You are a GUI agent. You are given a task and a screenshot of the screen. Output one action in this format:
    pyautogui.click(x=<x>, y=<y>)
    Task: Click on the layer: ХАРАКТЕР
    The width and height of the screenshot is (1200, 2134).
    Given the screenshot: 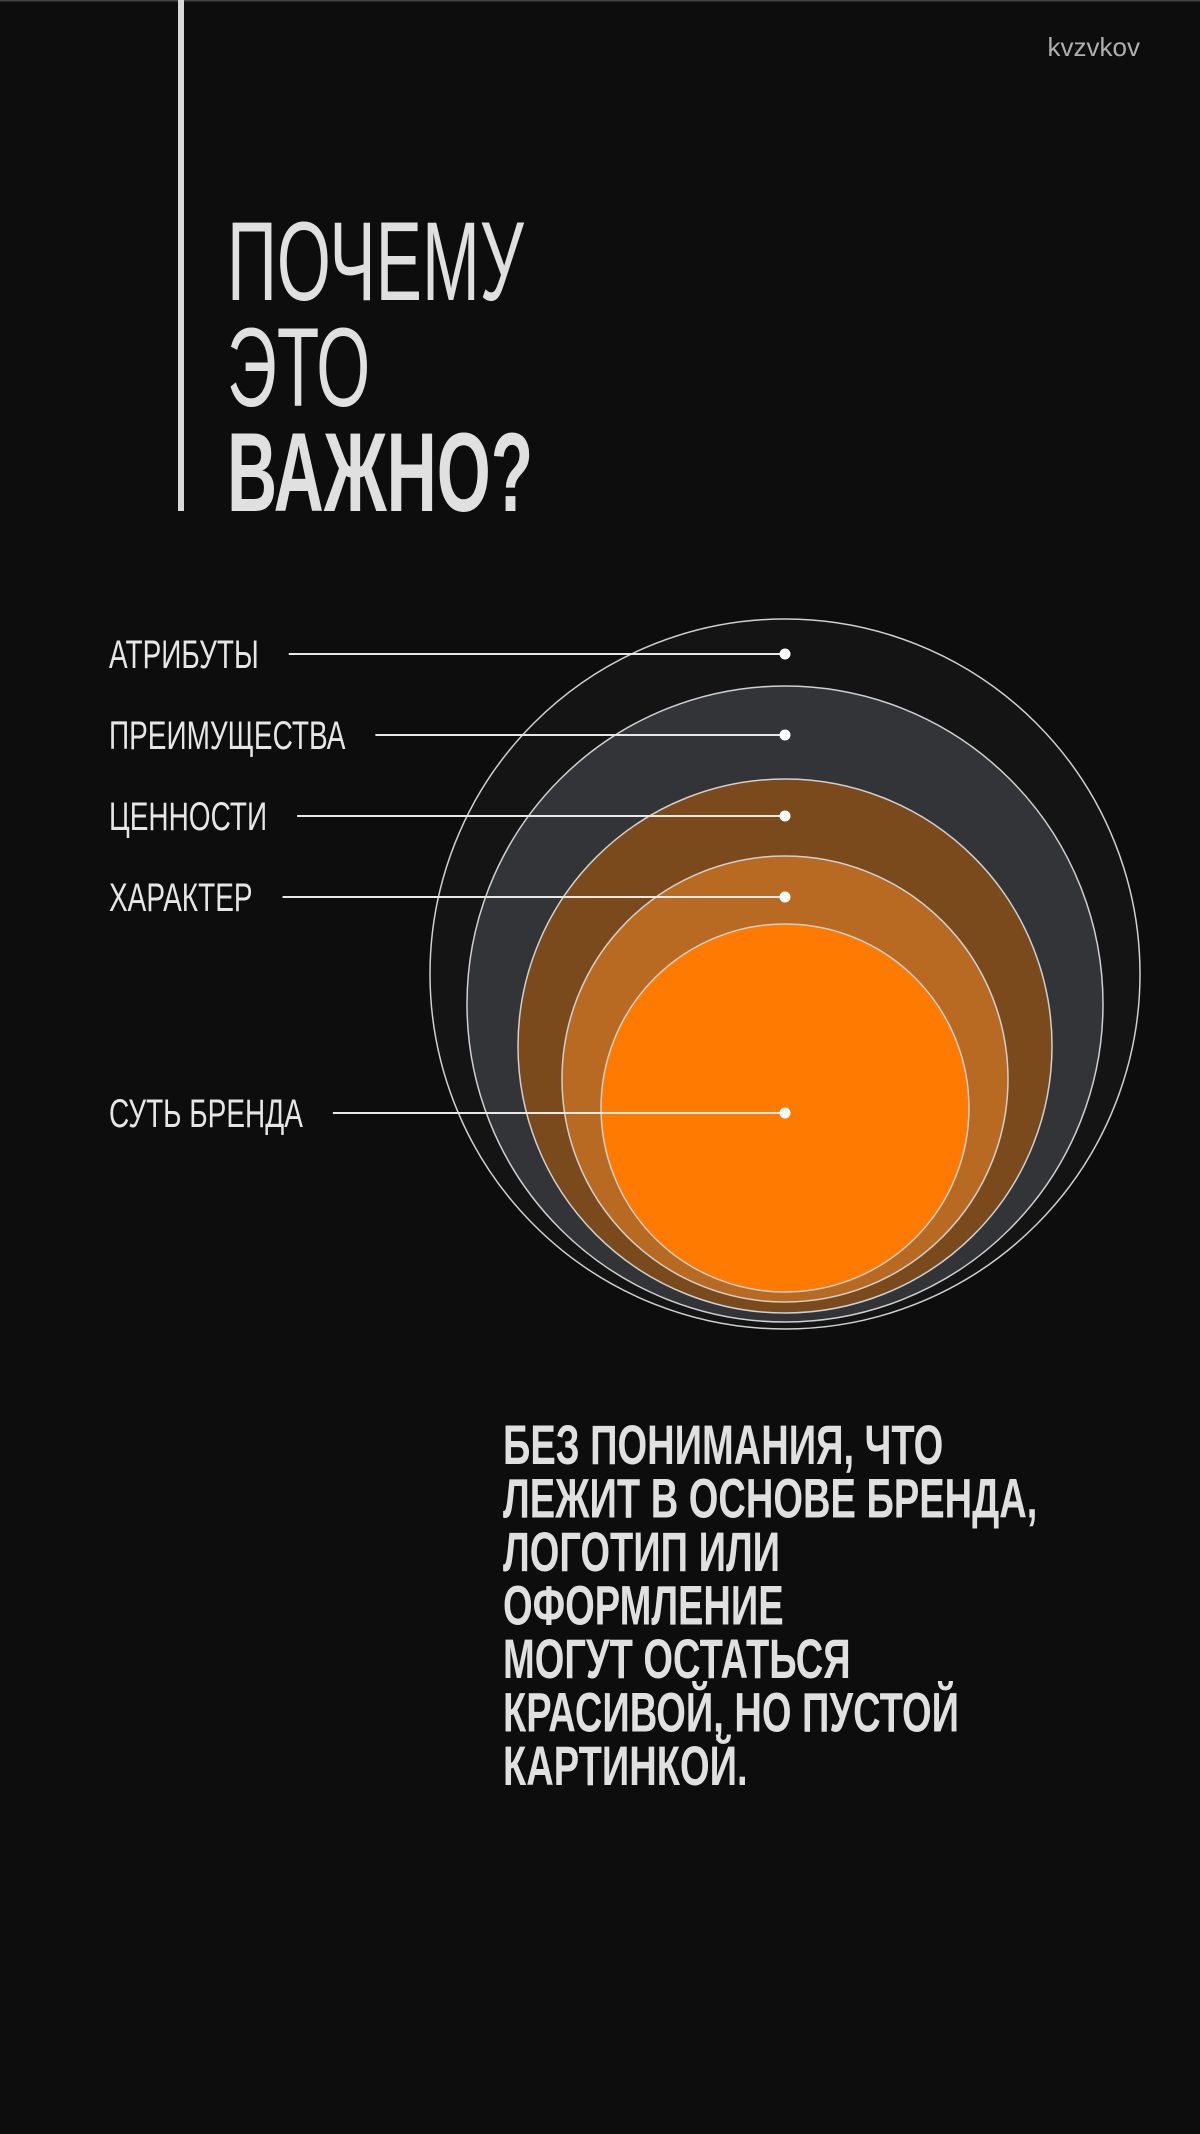 What is the action you would take?
    pyautogui.click(x=450, y=898)
    